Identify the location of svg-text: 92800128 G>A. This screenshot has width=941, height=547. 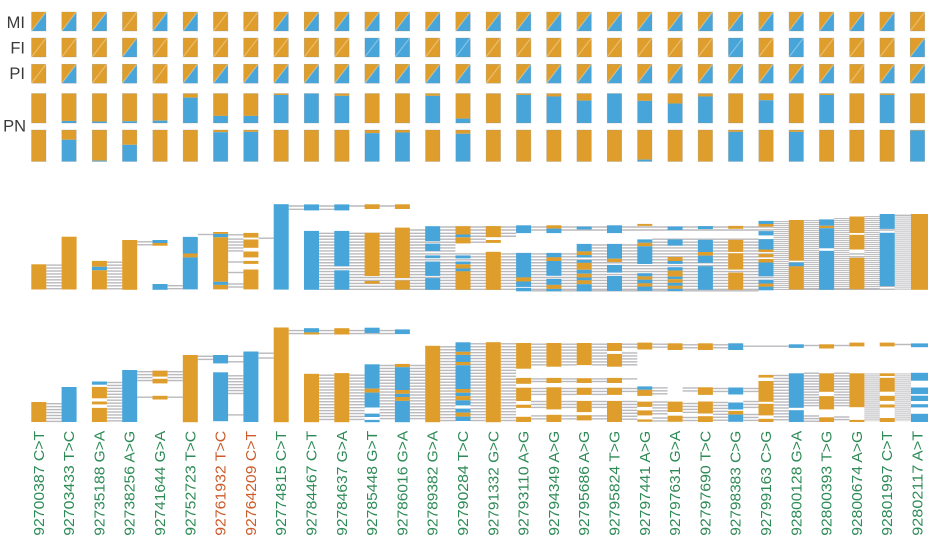
(796, 483).